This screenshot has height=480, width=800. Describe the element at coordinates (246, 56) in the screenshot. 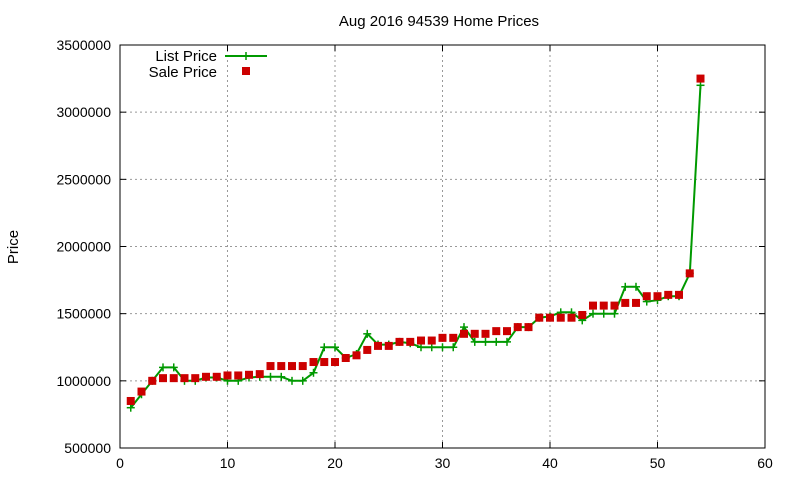

I see `legend-marker-list-price` at that location.